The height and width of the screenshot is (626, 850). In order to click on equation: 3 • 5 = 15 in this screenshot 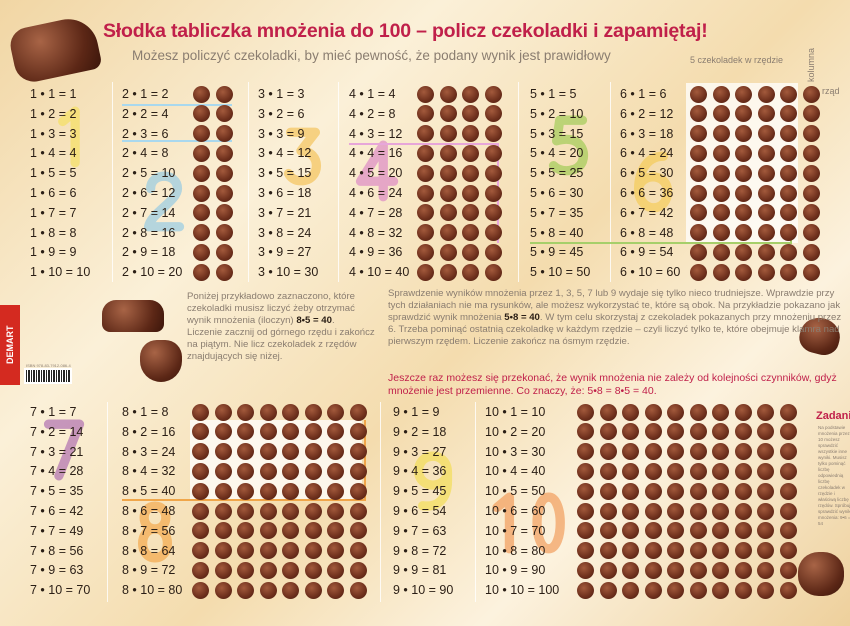, I will do `click(285, 173)`.